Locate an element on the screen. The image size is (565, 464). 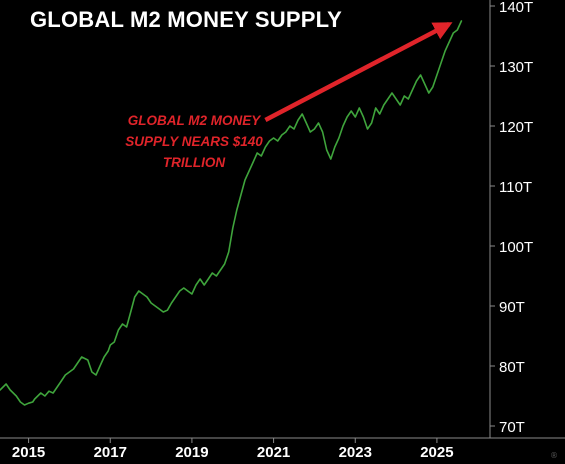
annotation-arrow is located at coordinates (358, 72).